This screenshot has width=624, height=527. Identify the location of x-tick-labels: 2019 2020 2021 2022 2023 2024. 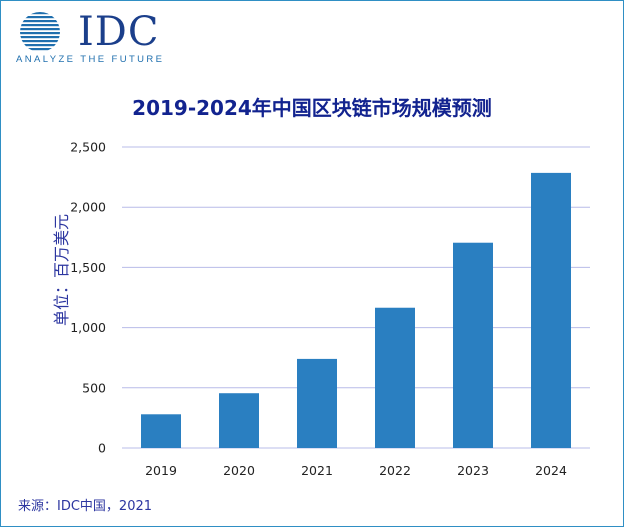
(356, 470).